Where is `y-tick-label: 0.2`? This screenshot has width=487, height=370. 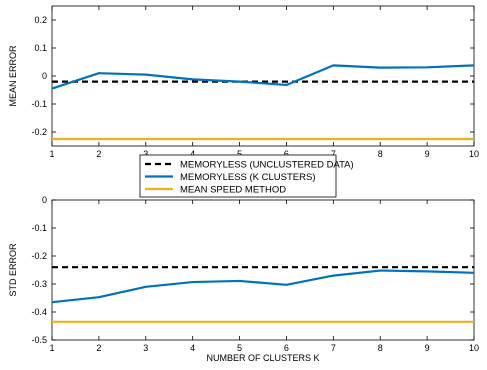 y-tick-label: 0.2 is located at coordinates (40, 20).